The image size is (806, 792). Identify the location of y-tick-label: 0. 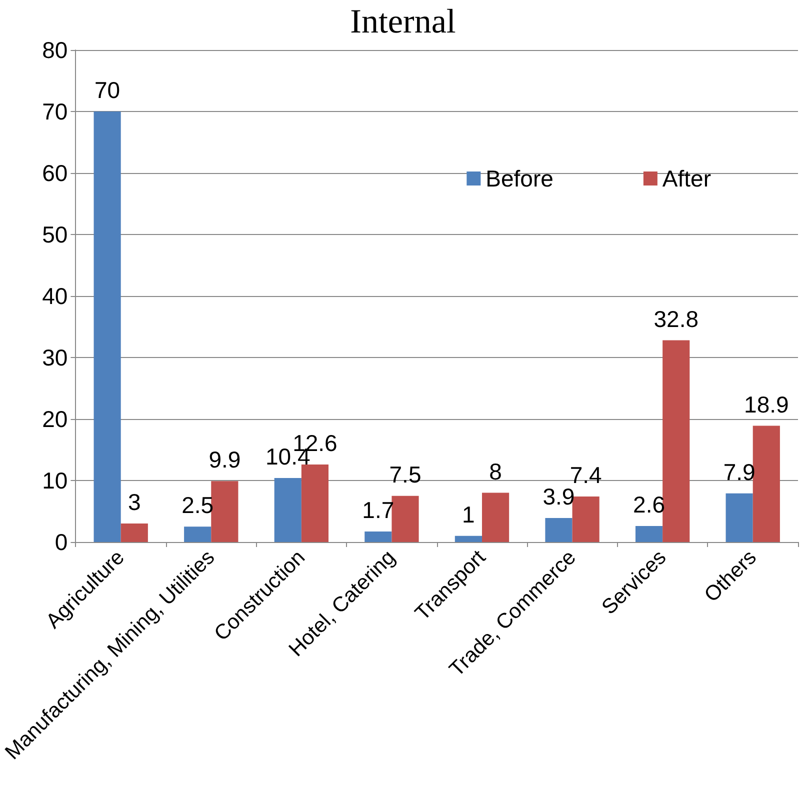
(61, 542).